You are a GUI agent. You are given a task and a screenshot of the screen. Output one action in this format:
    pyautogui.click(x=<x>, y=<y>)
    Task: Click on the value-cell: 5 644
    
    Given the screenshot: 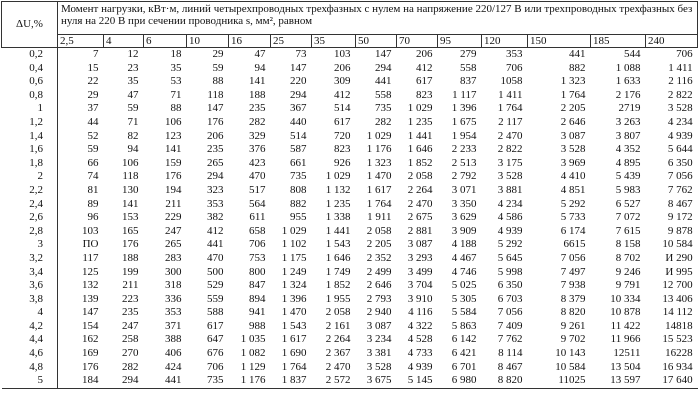 What is the action you would take?
    pyautogui.click(x=680, y=149)
    